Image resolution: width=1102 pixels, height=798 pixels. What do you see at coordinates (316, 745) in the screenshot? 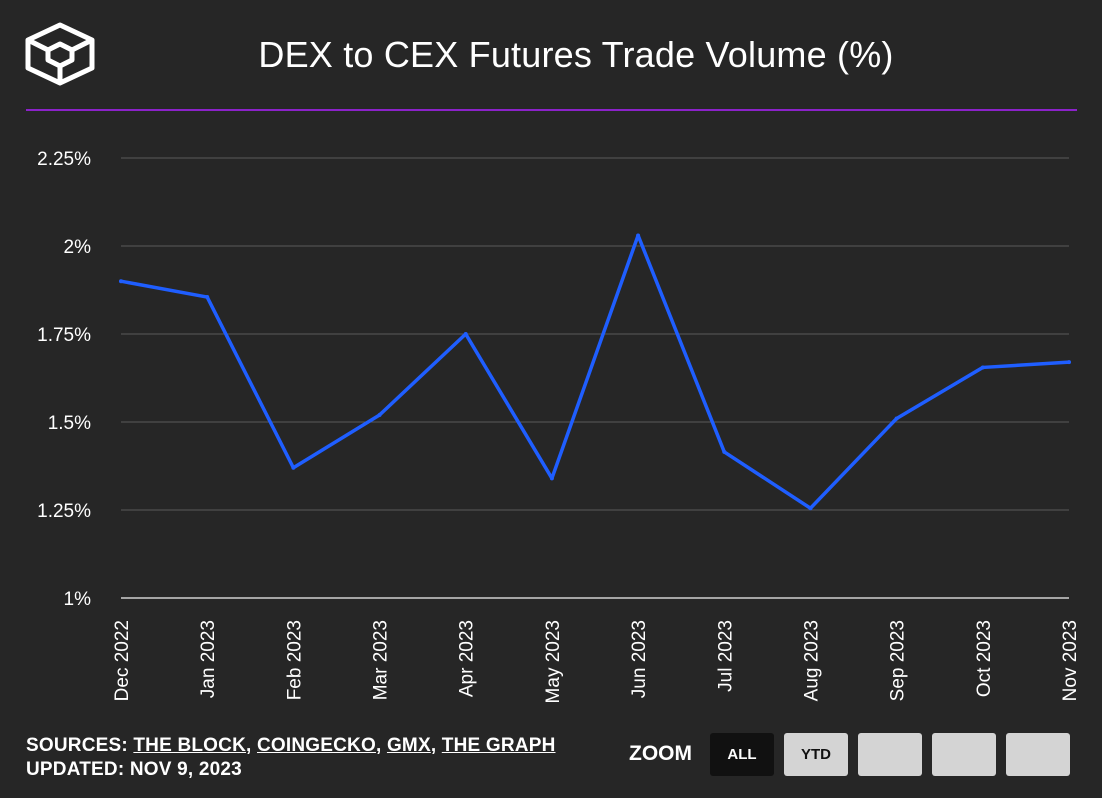
I see `source-link-coingecko: COINGECKO` at bounding box center [316, 745].